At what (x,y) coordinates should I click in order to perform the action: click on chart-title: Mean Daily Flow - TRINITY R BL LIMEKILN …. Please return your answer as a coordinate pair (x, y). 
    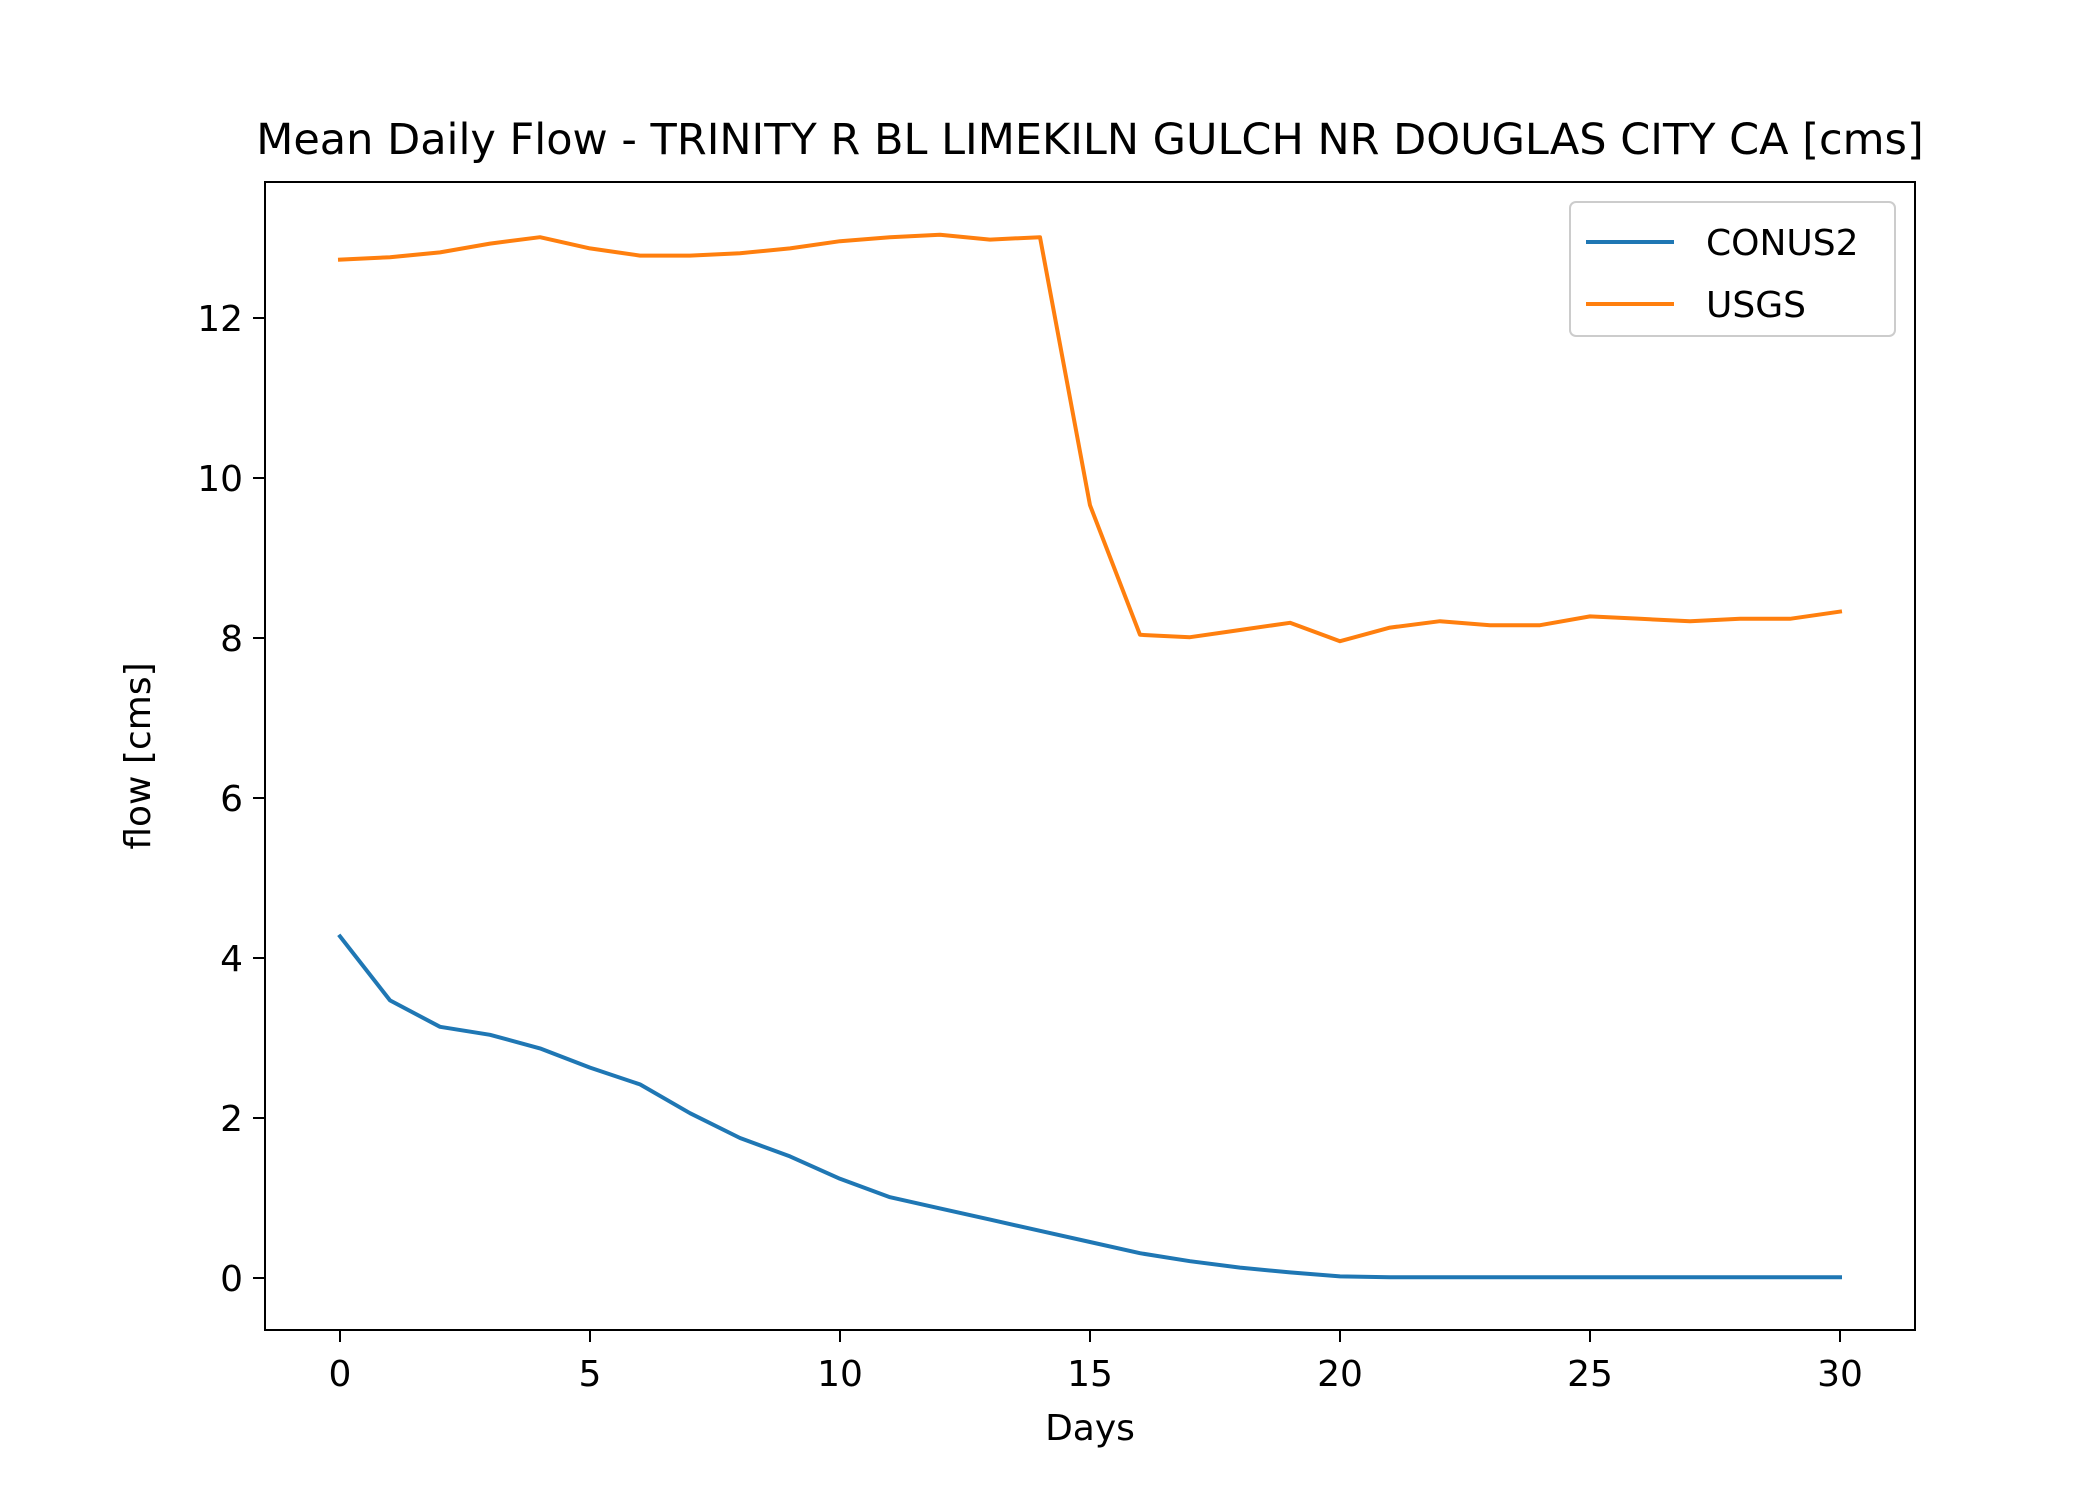
    Looking at the image, I should click on (1090, 140).